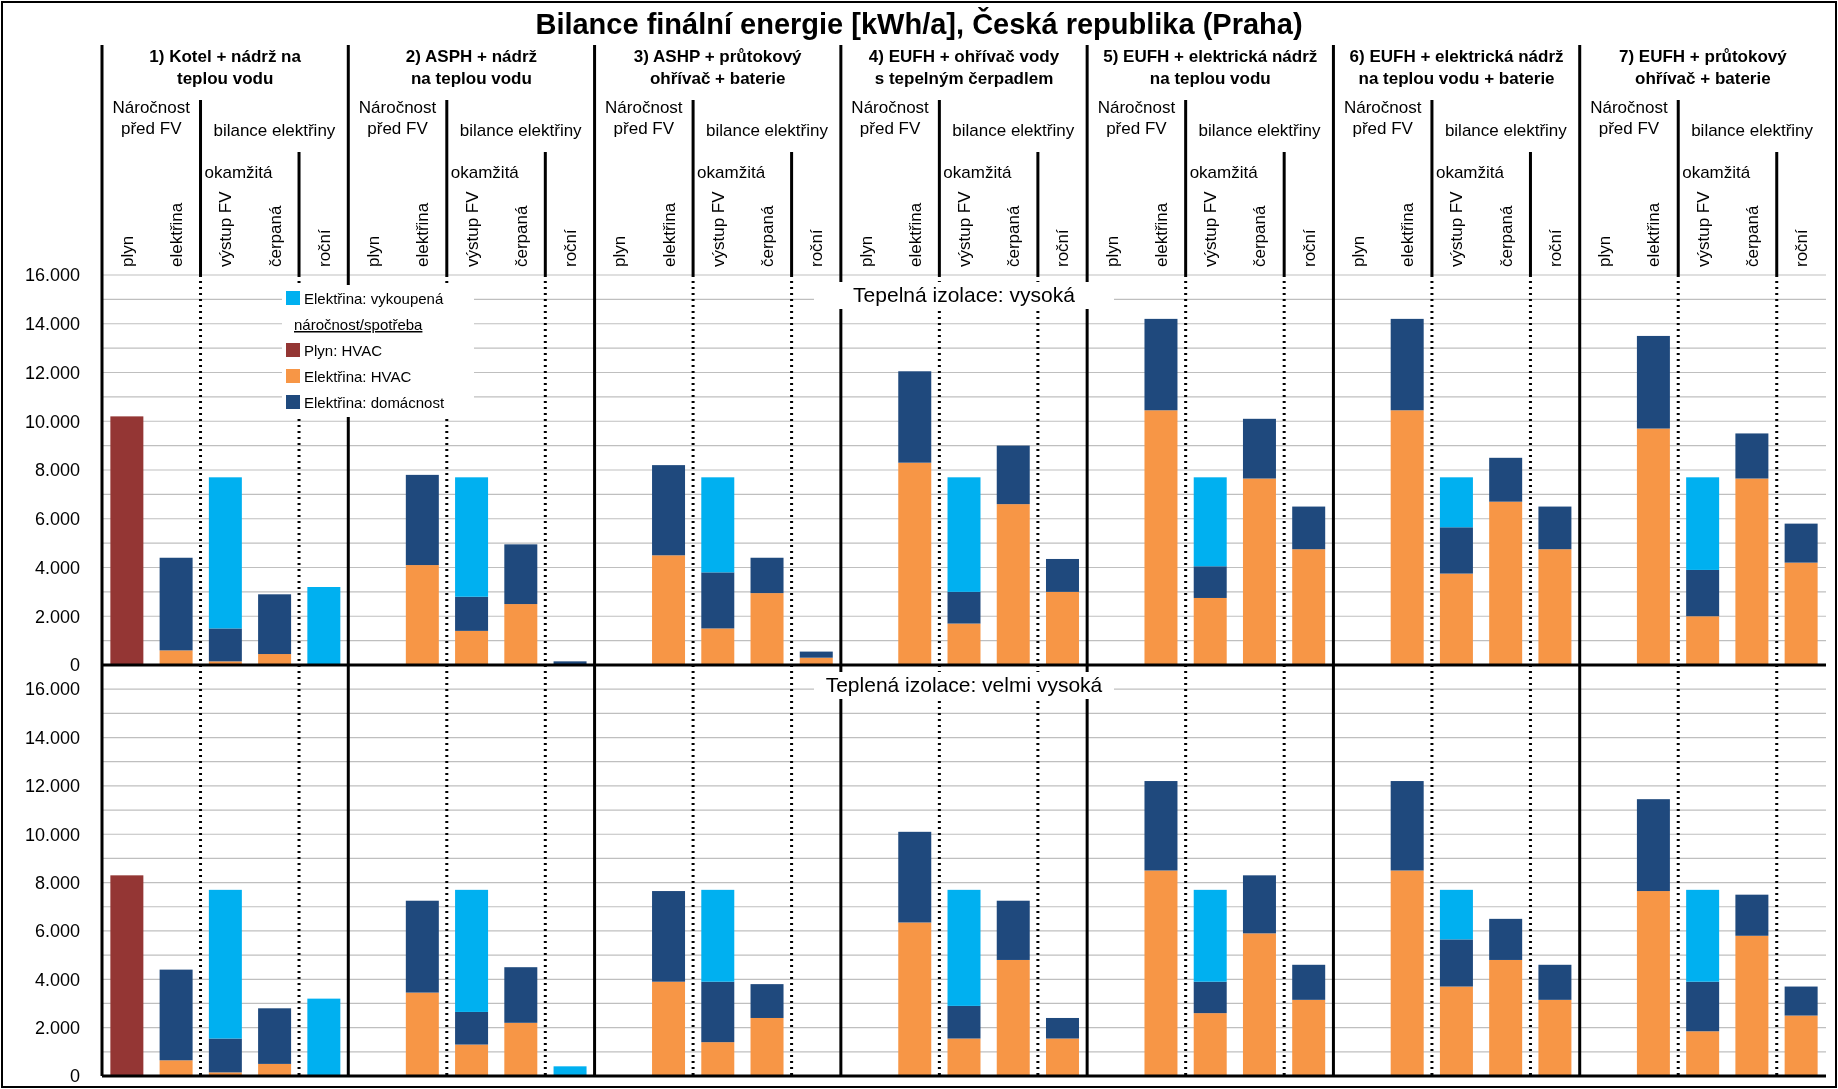 This screenshot has height=1089, width=1838. I want to click on text: 5) EUFH + elektrická nádrž na teplou vodu, so click(1210, 67).